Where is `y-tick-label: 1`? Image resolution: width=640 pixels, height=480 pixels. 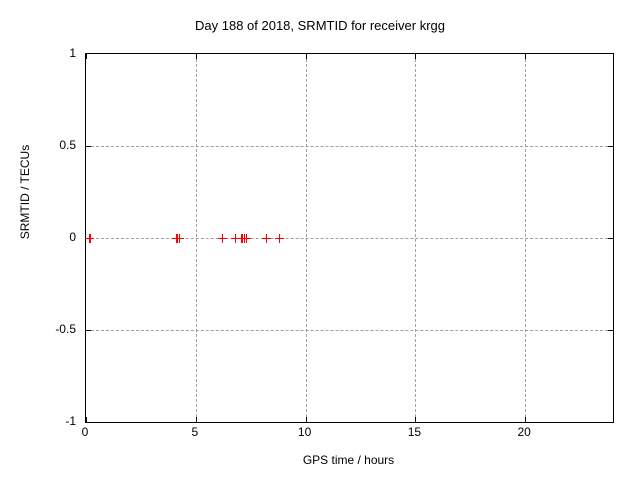
y-tick-label: 1 is located at coordinates (72, 53).